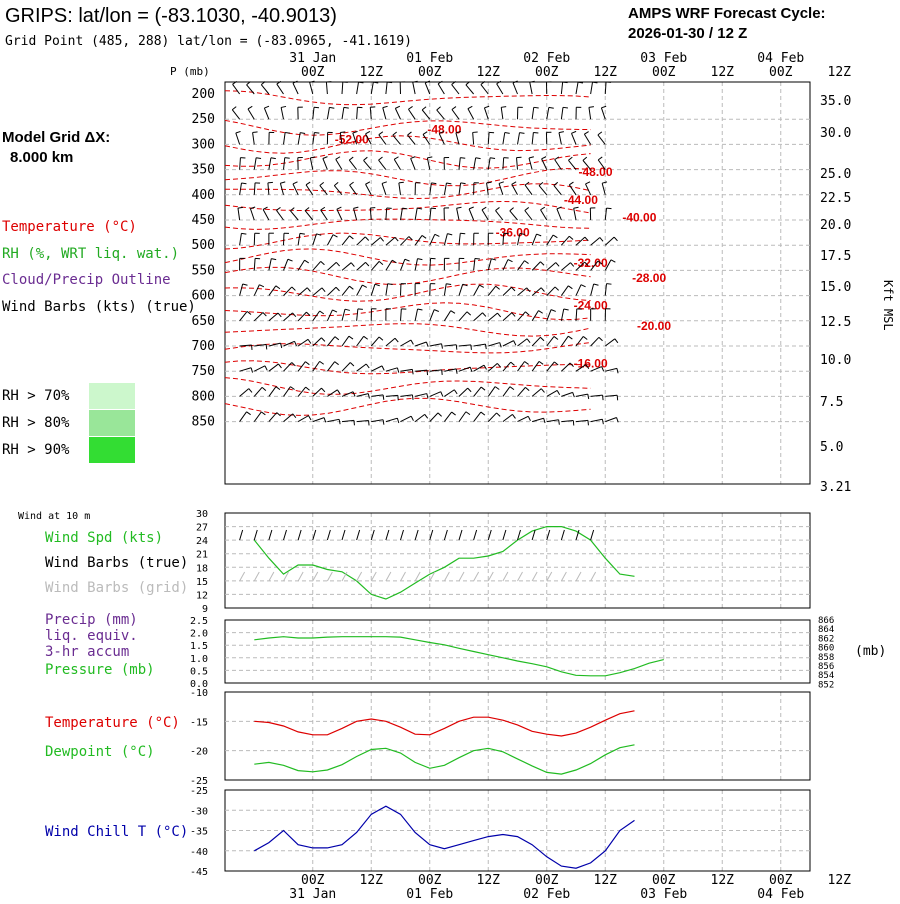  What do you see at coordinates (203, 296) in the screenshot?
I see `pressure-tick-label: 600` at bounding box center [203, 296].